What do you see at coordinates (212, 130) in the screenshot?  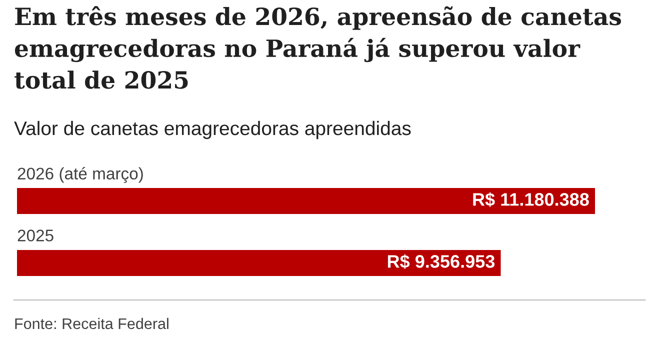 I see `chart-subtitle: Valor de canetas emagrecedoras apreendidas` at bounding box center [212, 130].